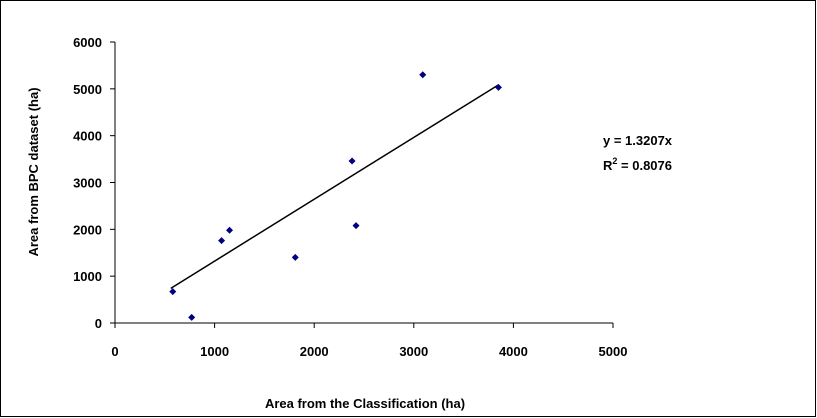  What do you see at coordinates (214, 351) in the screenshot?
I see `x-tick-label: 1000` at bounding box center [214, 351].